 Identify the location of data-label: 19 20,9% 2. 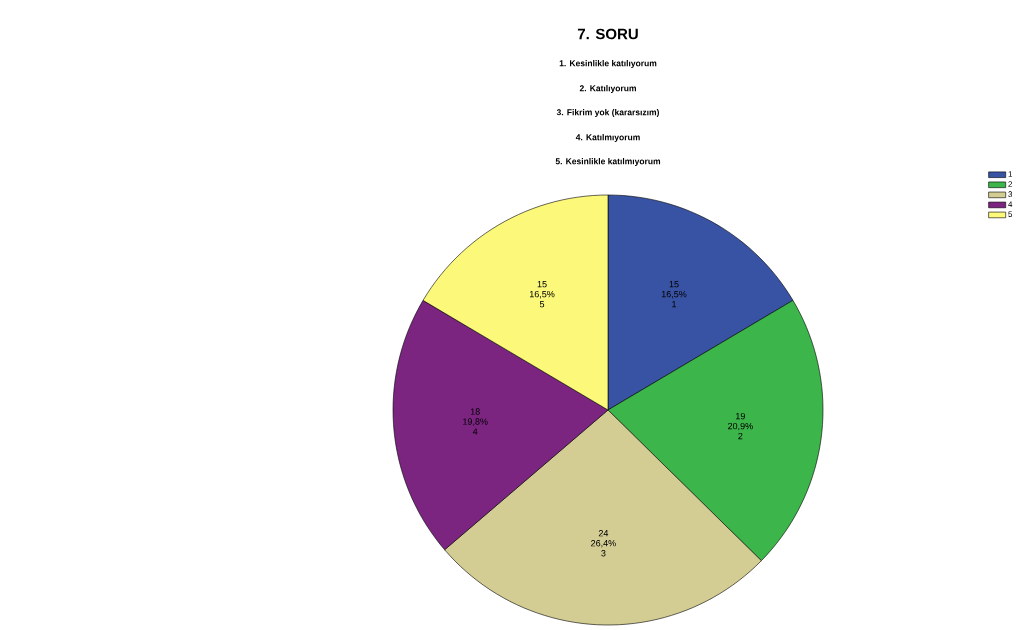
(740, 426).